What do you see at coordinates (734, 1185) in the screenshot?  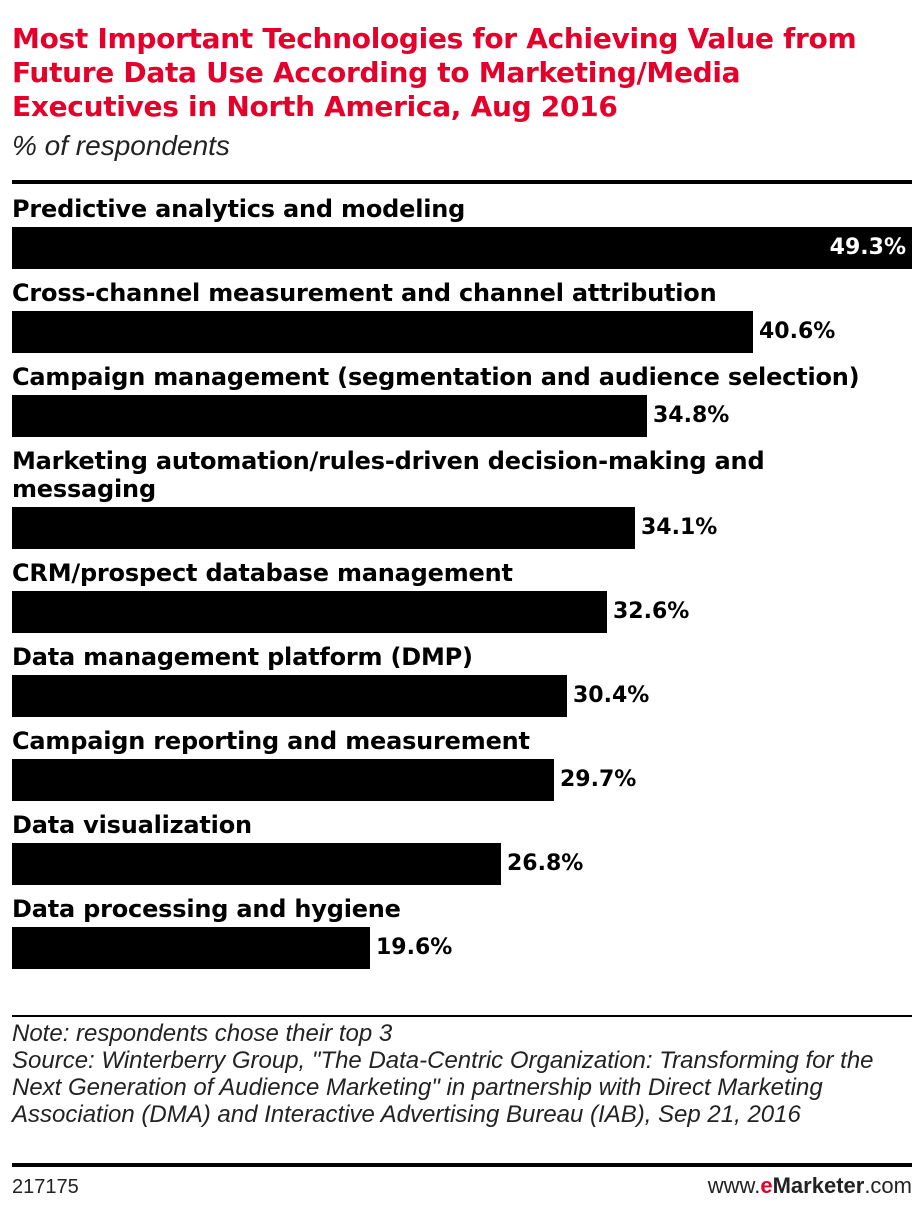 I see `brand-prefix: www.` at bounding box center [734, 1185].